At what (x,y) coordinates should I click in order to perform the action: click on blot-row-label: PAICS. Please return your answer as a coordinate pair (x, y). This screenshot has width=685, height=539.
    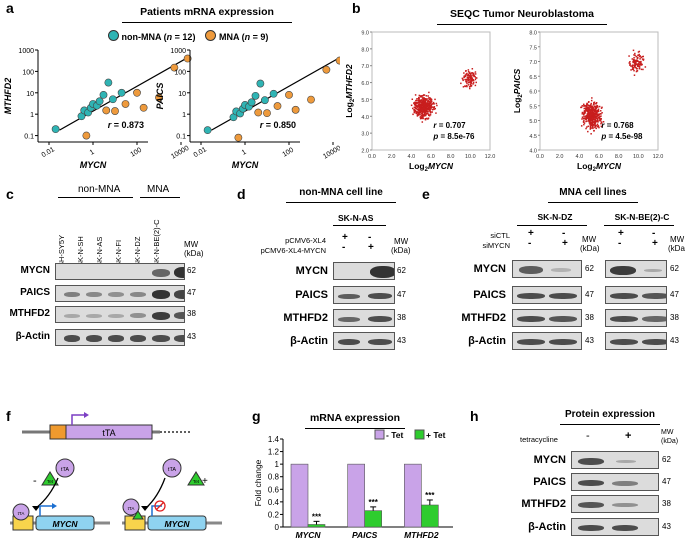
    Looking at the image, I should click on (549, 482).